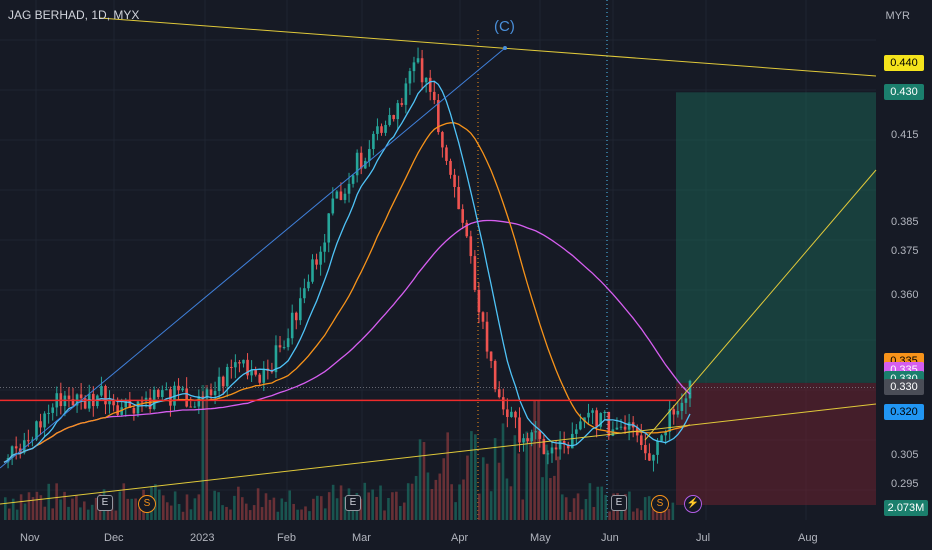 This screenshot has width=932, height=550. Describe the element at coordinates (74, 15) in the screenshot. I see `symbol-title: JAG BERHAD, 1D, MYX` at that location.